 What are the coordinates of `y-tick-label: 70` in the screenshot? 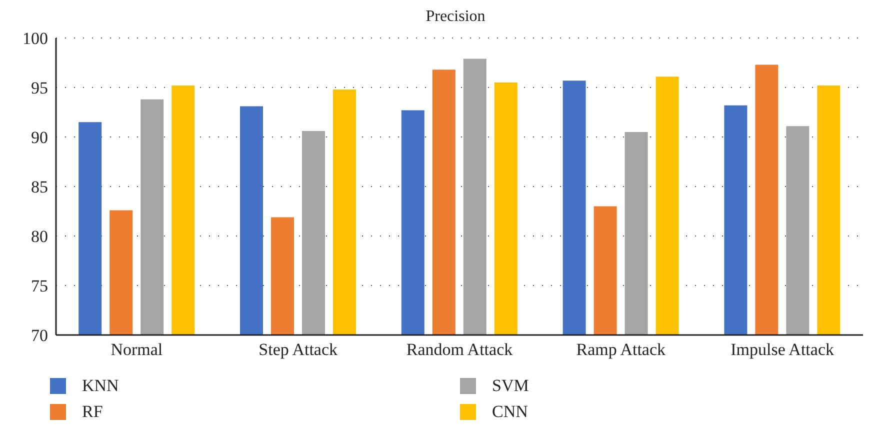 It's located at (39, 336).